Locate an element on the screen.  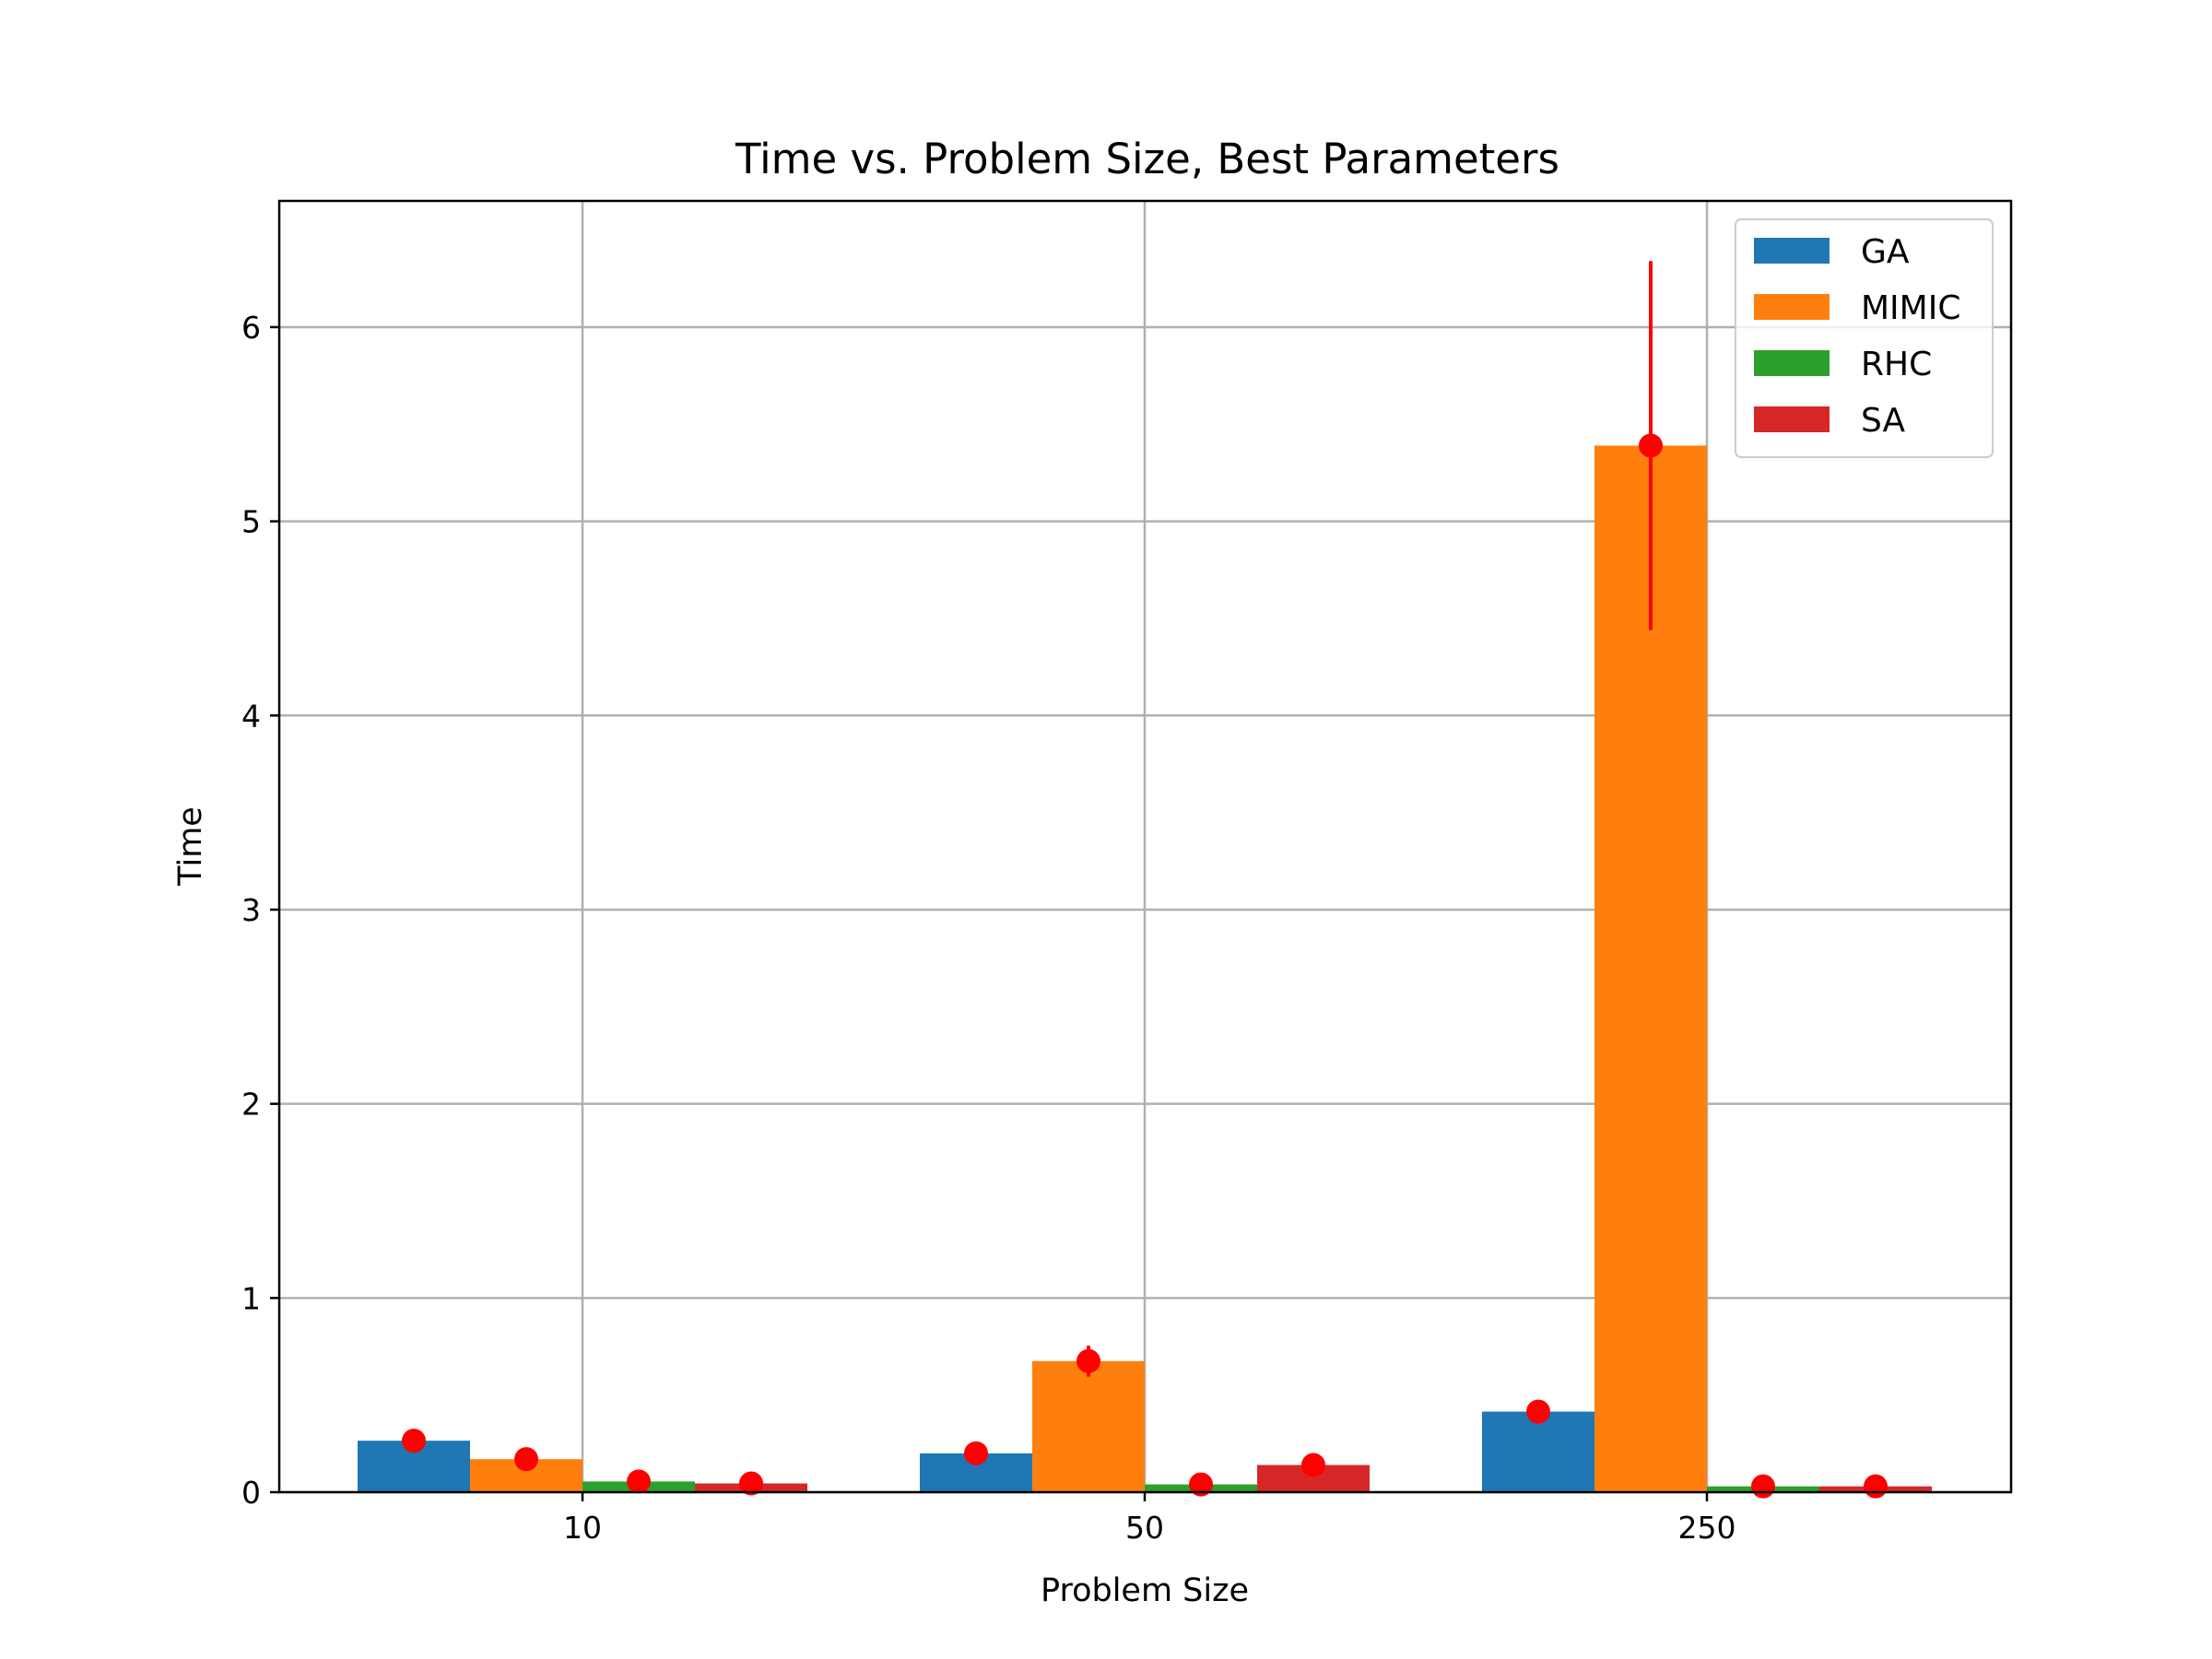
y-axis-title: Time is located at coordinates (190, 846).